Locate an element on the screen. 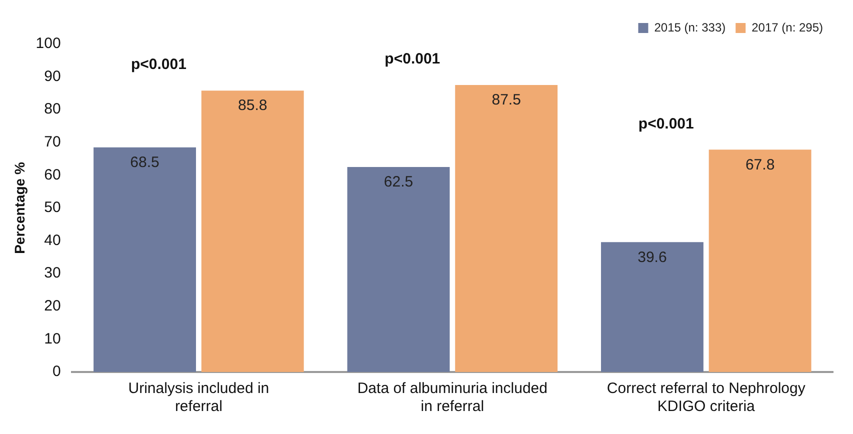 Image resolution: width=853 pixels, height=434 pixels. y-tick-label: 30 is located at coordinates (52, 273).